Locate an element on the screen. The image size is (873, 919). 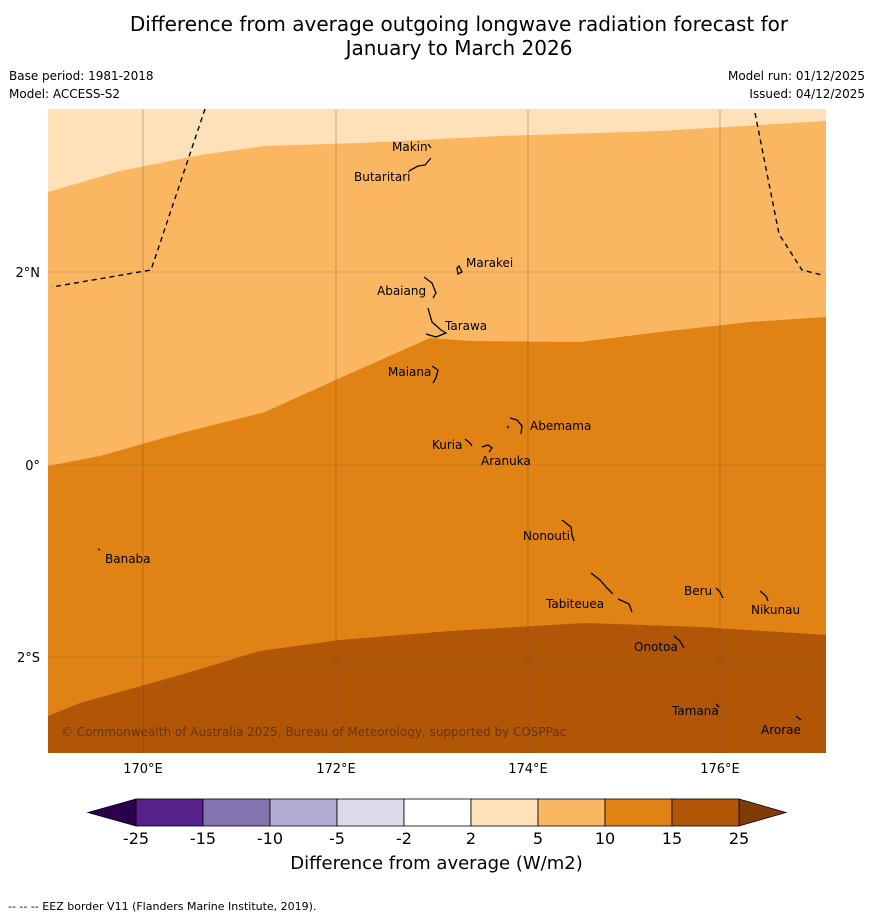
nikunau-outline is located at coordinates (764, 596).